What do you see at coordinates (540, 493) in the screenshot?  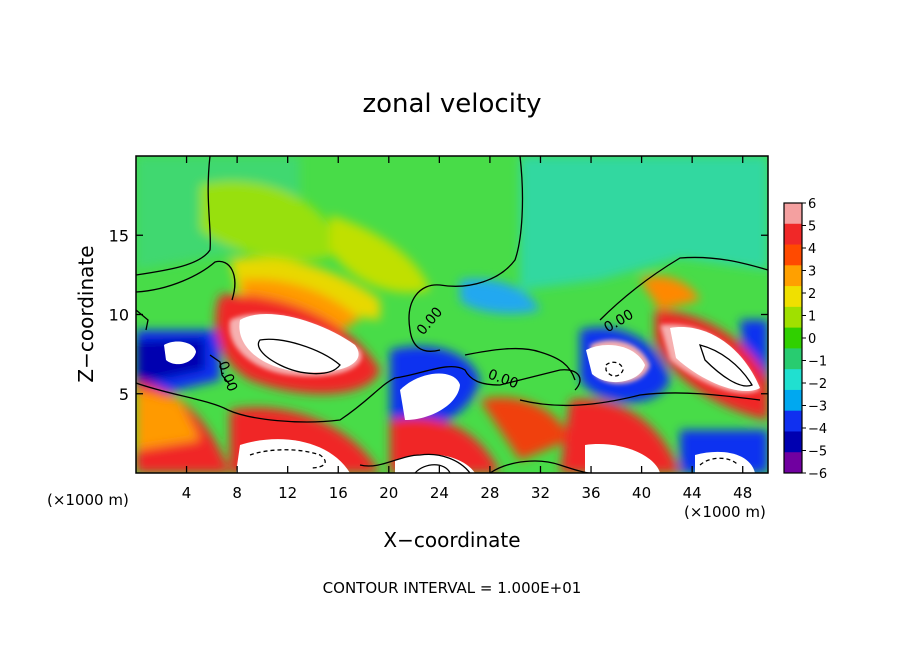 I see `x-tick-label: 32` at bounding box center [540, 493].